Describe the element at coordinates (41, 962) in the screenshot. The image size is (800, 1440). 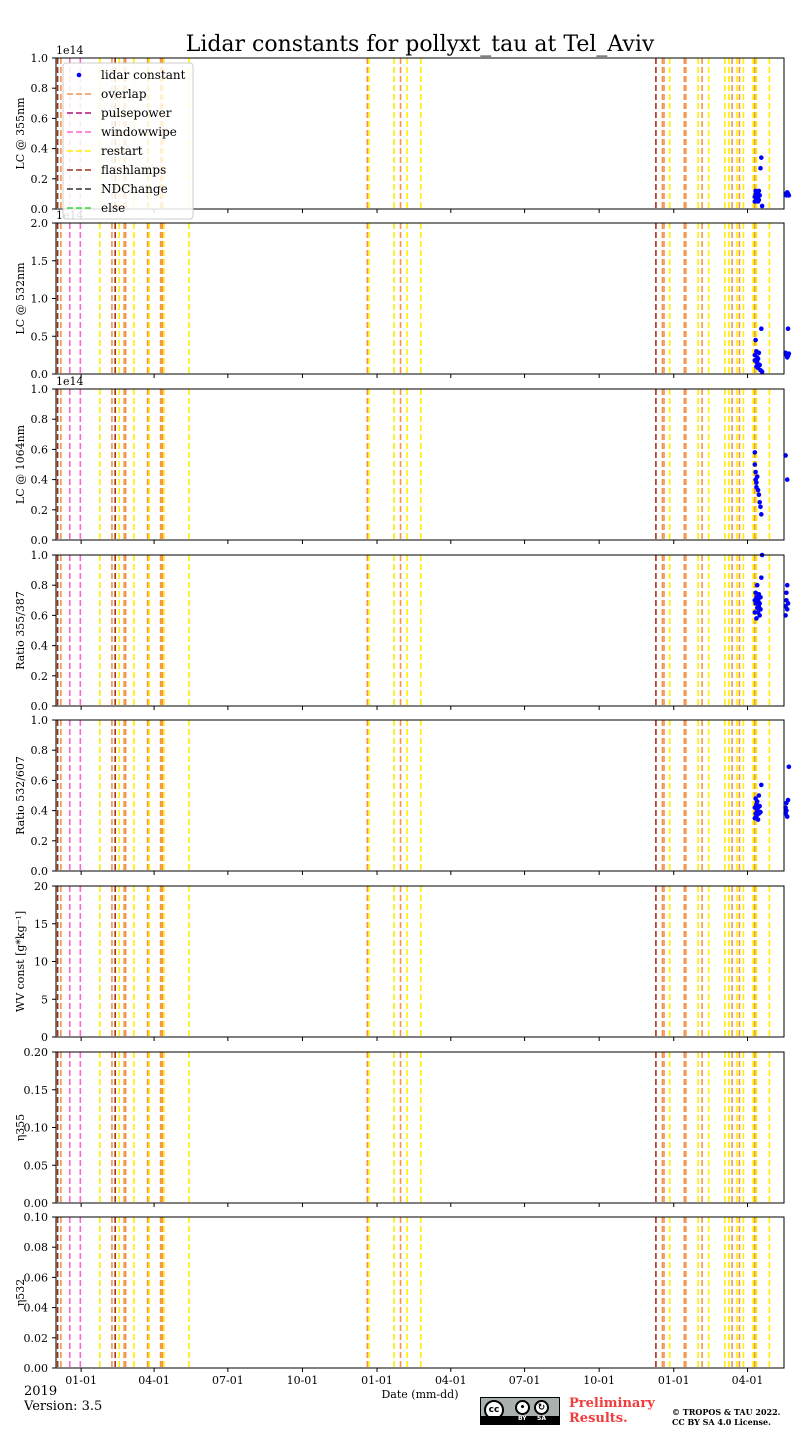
I see `y-tick-label: 10` at that location.